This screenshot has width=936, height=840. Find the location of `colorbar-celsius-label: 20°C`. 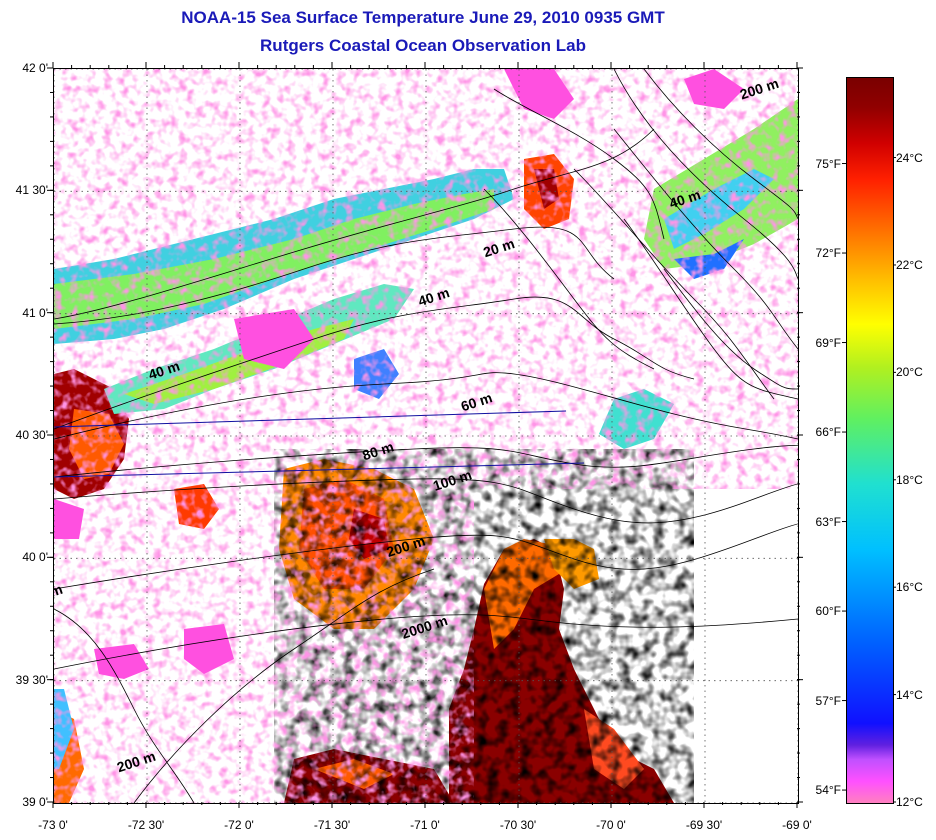

colorbar-celsius-label: 20°C is located at coordinates (909, 372).